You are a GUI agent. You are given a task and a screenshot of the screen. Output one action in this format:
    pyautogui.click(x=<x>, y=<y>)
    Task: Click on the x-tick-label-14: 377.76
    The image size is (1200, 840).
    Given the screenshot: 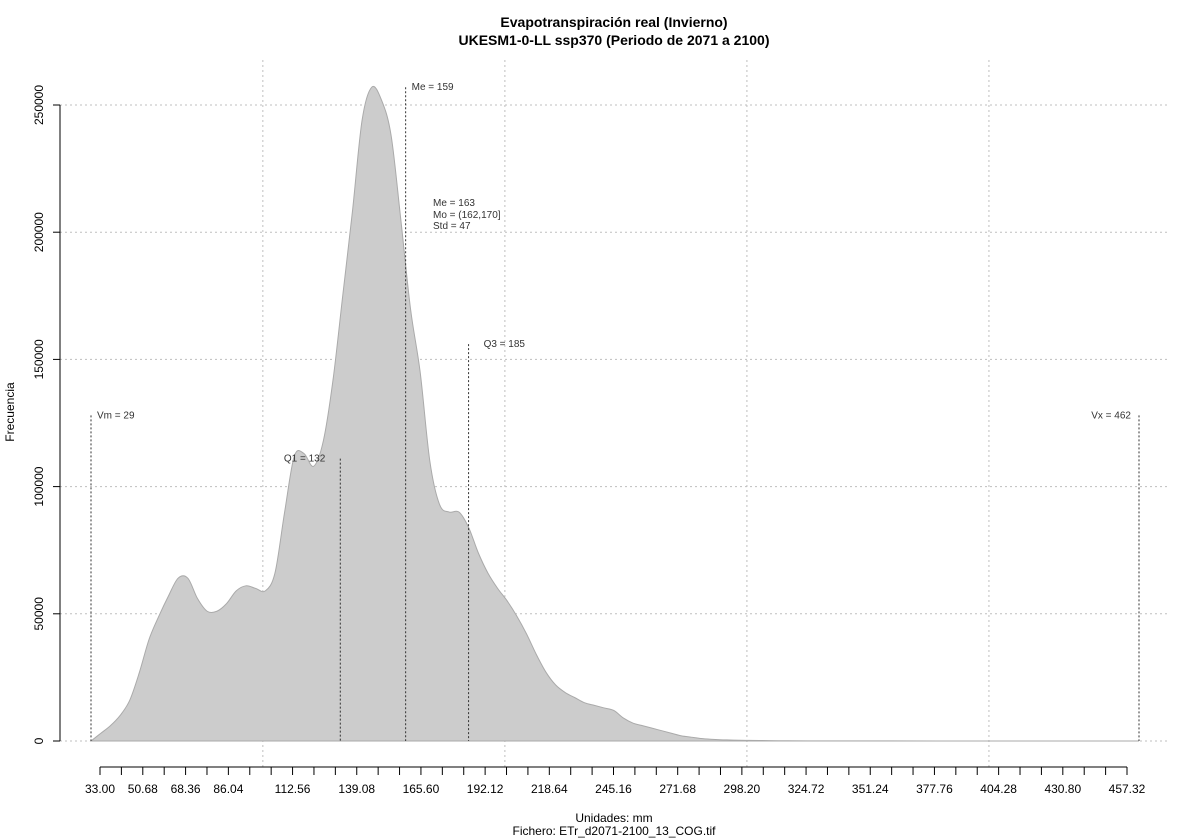 What is the action you would take?
    pyautogui.click(x=934, y=789)
    